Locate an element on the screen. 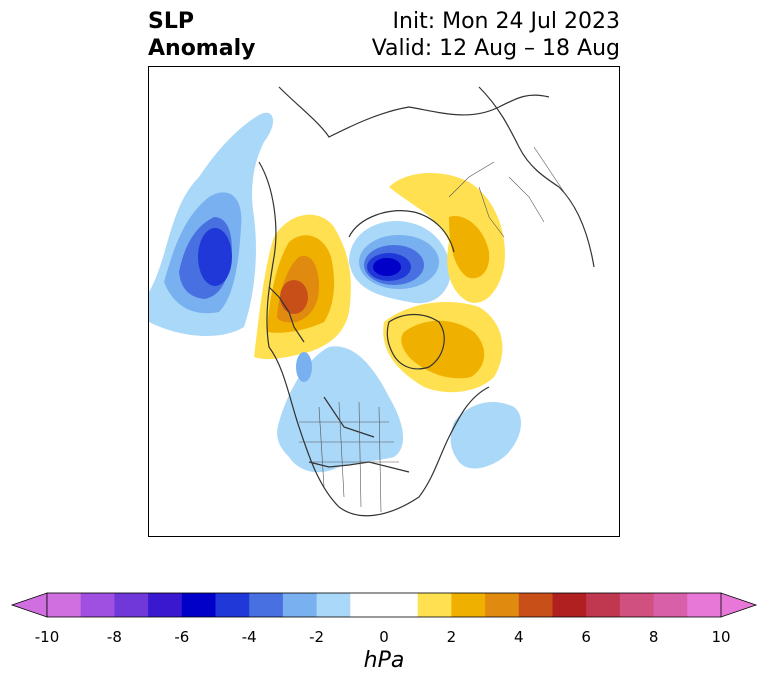 The width and height of the screenshot is (768, 686). colorbar is located at coordinates (384, 609).